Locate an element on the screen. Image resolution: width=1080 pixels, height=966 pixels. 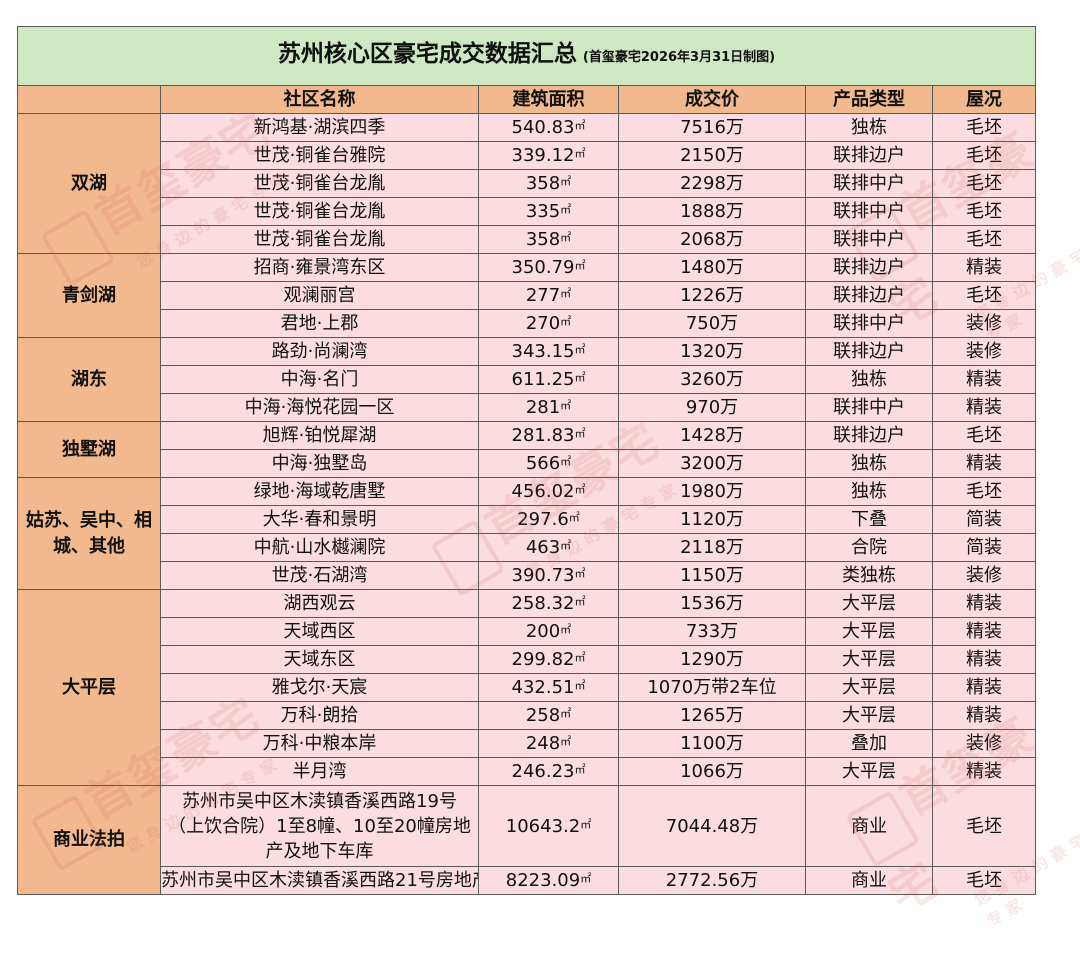
area-cell: 281.83㎡ is located at coordinates (548, 435).